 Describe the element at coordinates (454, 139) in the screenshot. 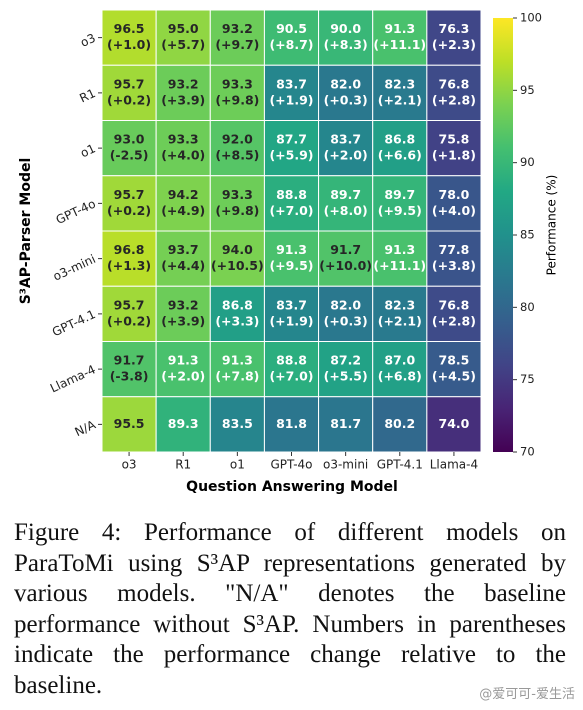

I see `cell-value-label: 75.8` at that location.